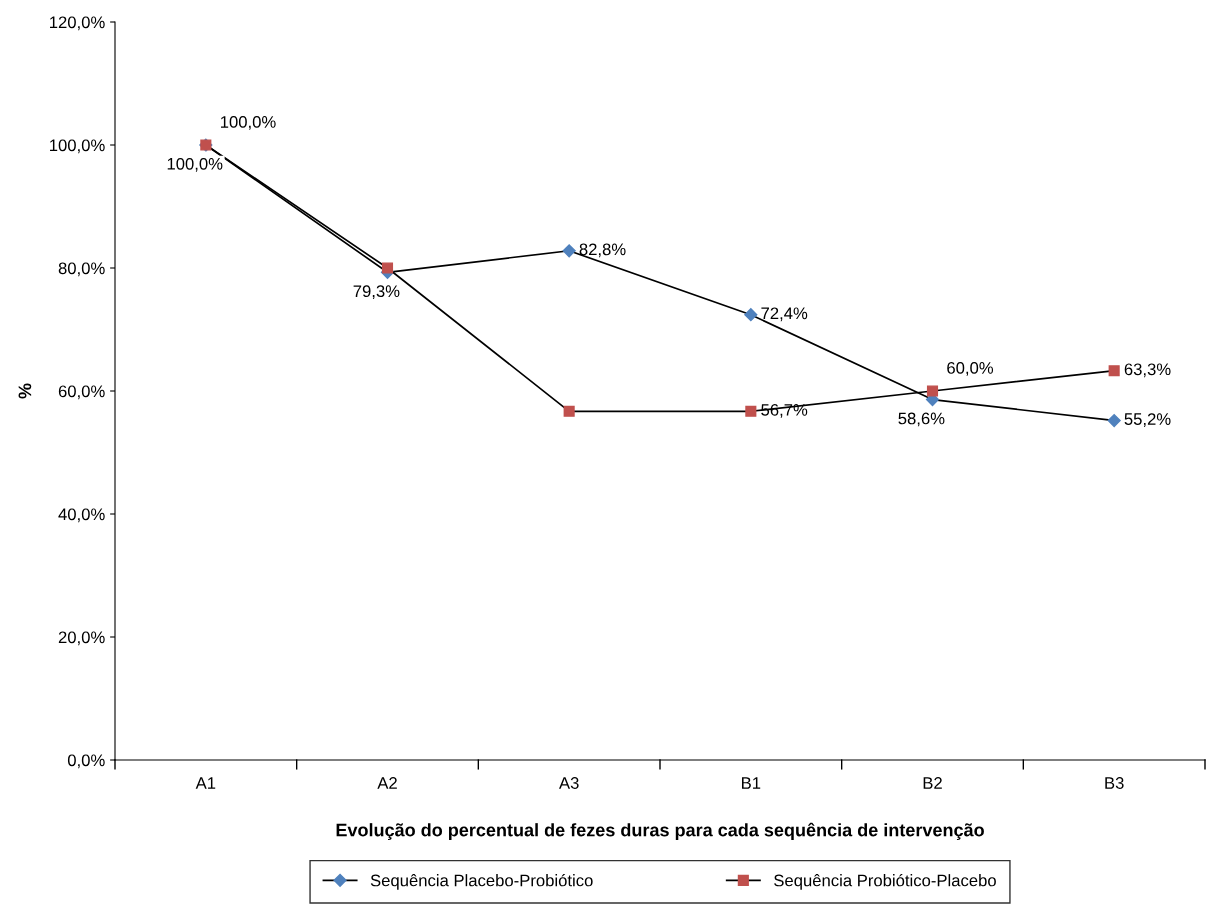 The image size is (1221, 921). What do you see at coordinates (921, 419) in the screenshot?
I see `data-label: 58,6%` at bounding box center [921, 419].